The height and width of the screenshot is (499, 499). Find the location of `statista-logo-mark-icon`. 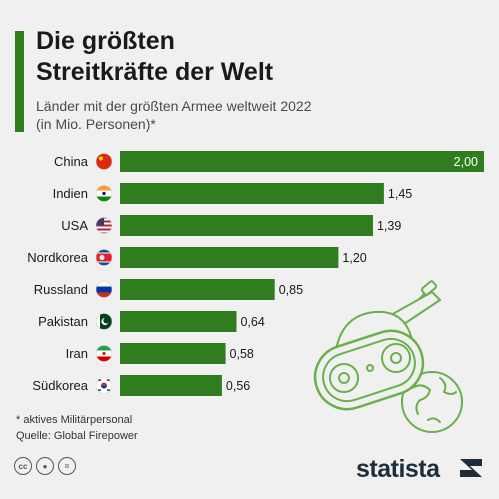

statista-logo-mark-icon is located at coordinates (471, 468).